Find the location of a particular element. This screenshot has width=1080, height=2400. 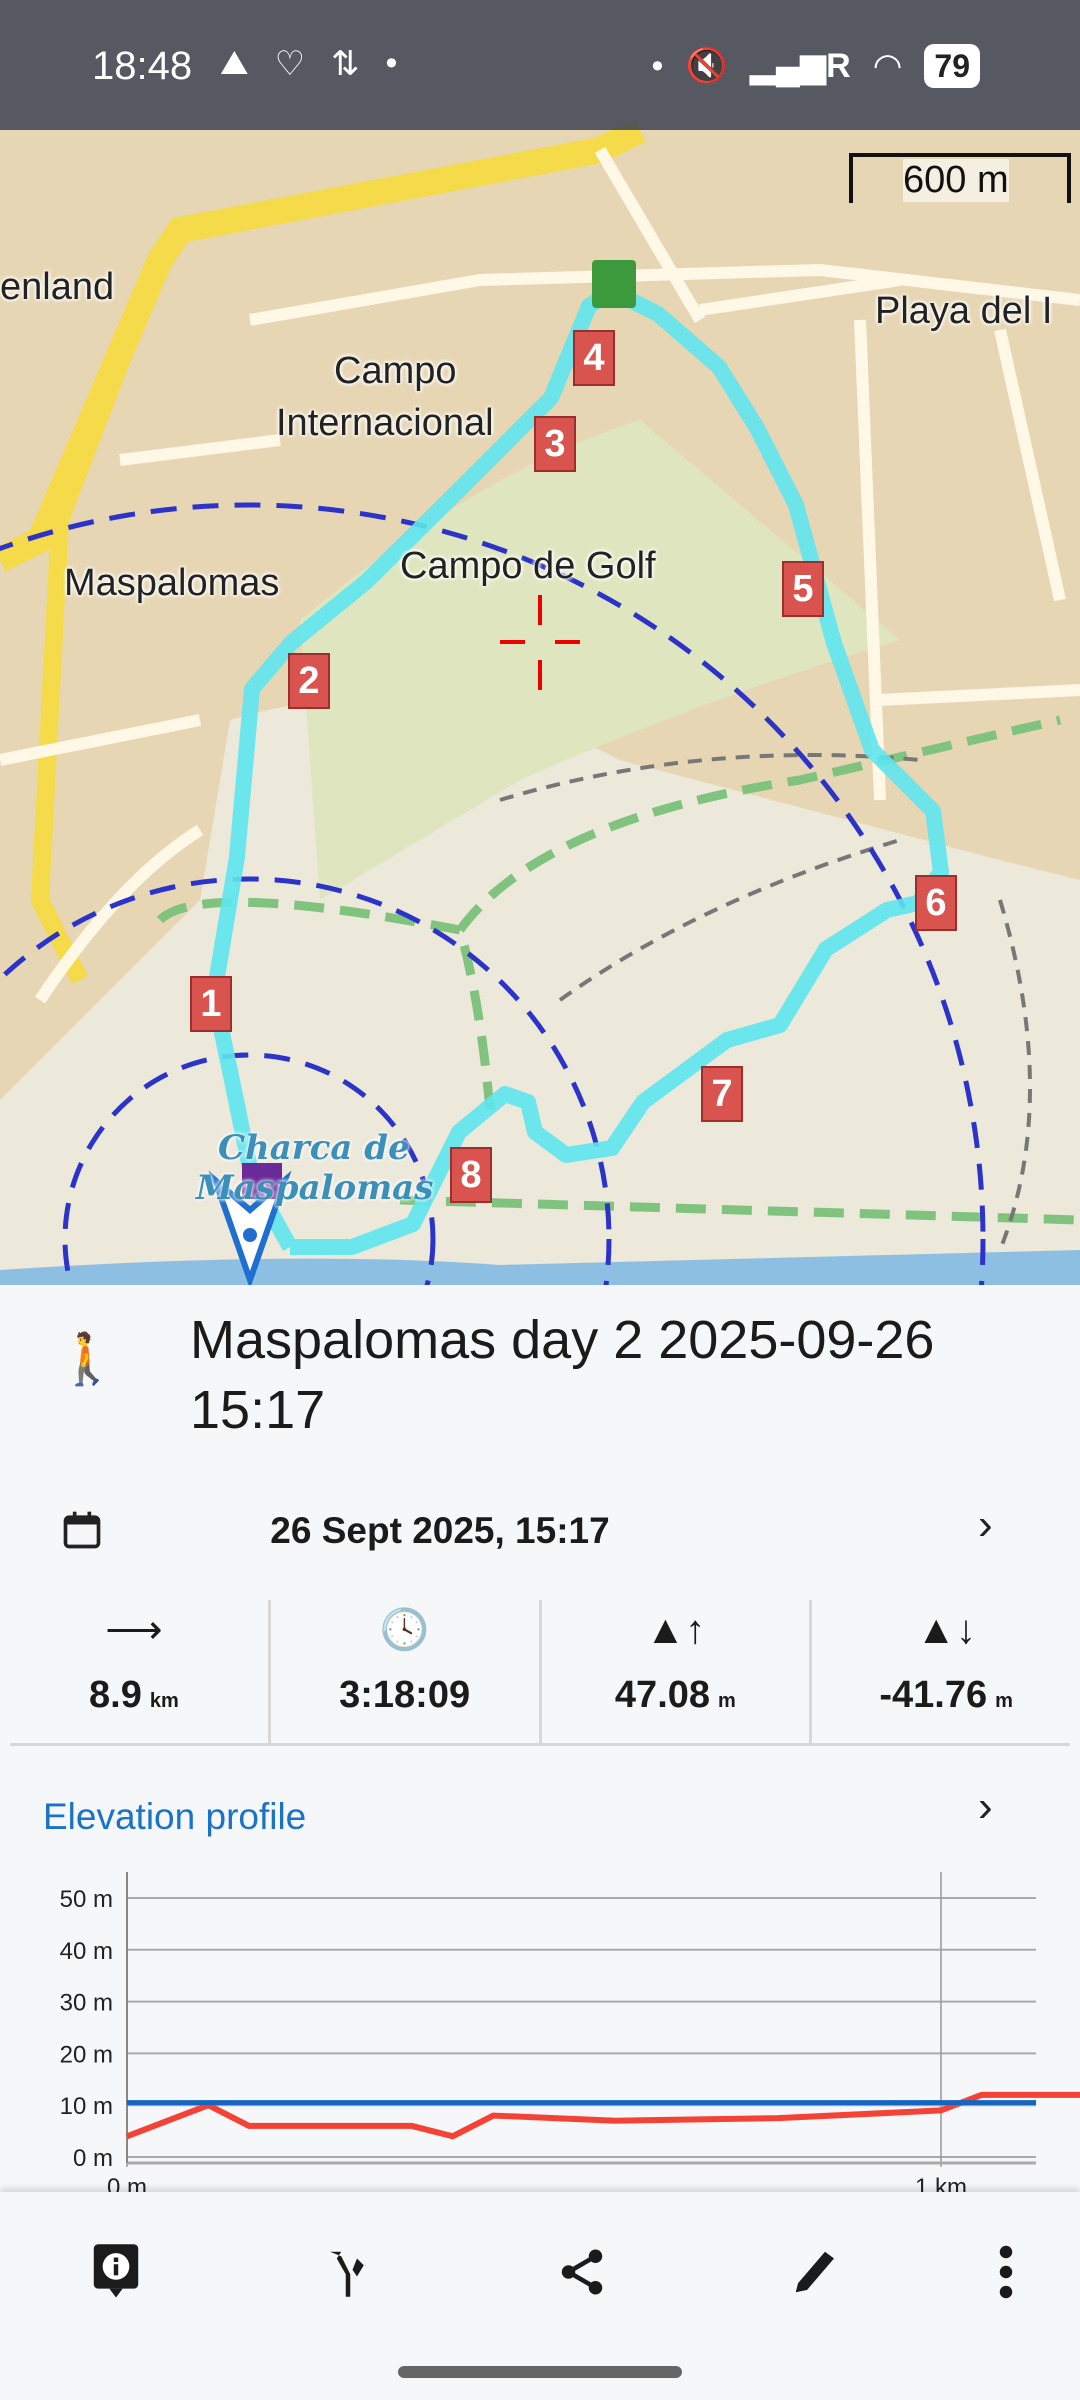

stat-value: 8.9 is located at coordinates (115, 1695).